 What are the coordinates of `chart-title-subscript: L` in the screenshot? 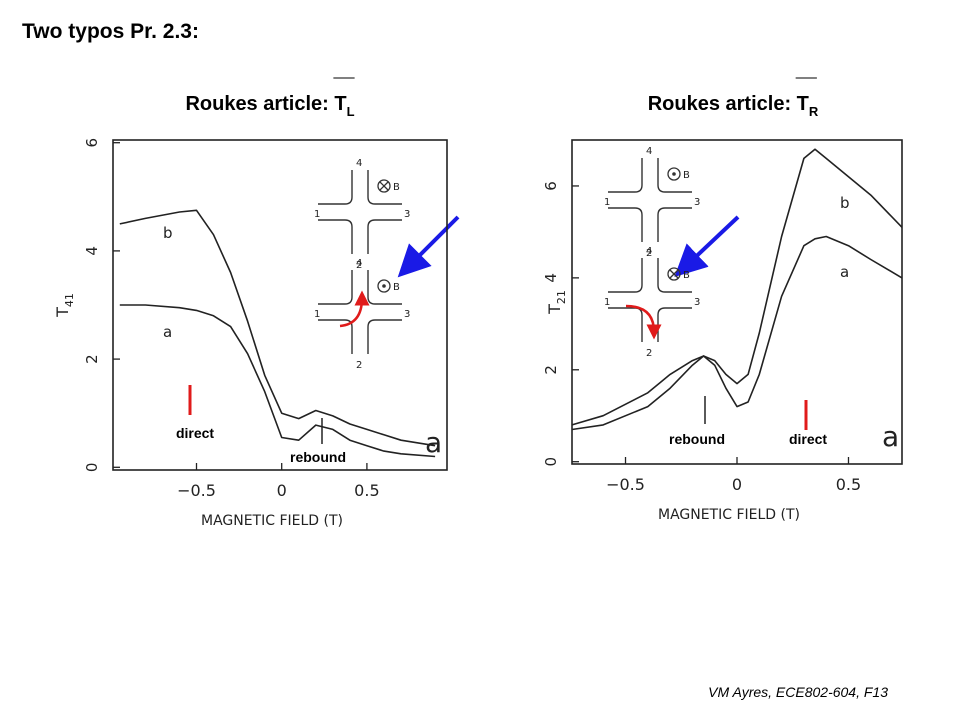 It's located at (351, 111).